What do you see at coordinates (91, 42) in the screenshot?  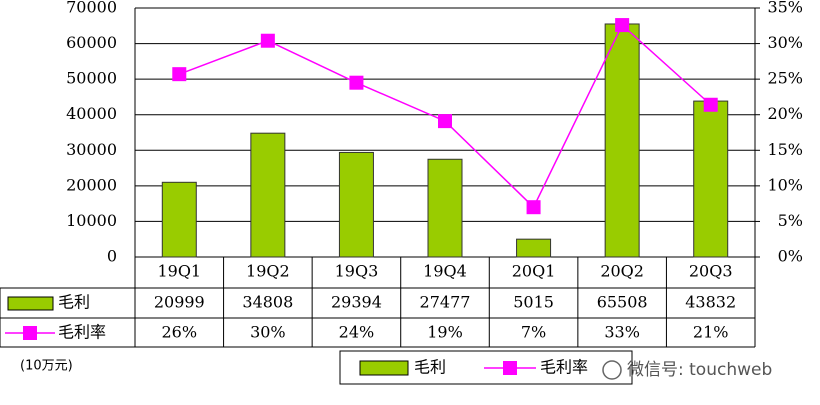 I see `y-tick-label: 60000` at bounding box center [91, 42].